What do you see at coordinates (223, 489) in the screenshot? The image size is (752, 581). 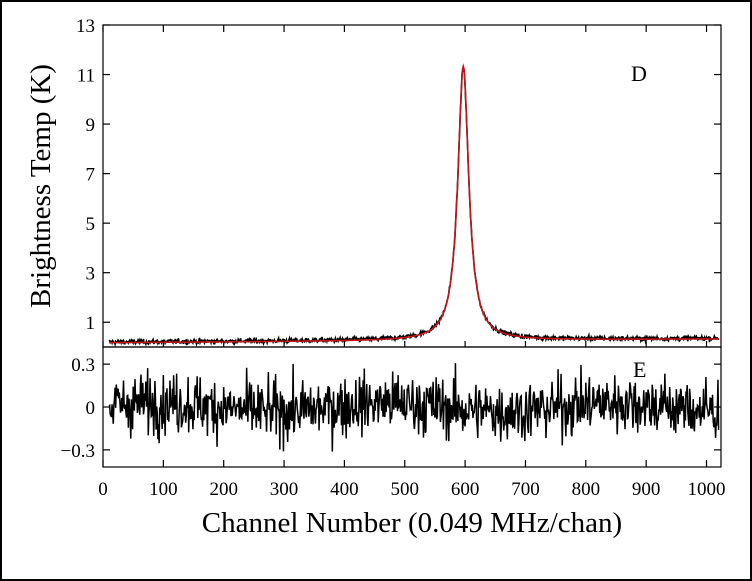 I see `xtick-label: 200` at bounding box center [223, 489].